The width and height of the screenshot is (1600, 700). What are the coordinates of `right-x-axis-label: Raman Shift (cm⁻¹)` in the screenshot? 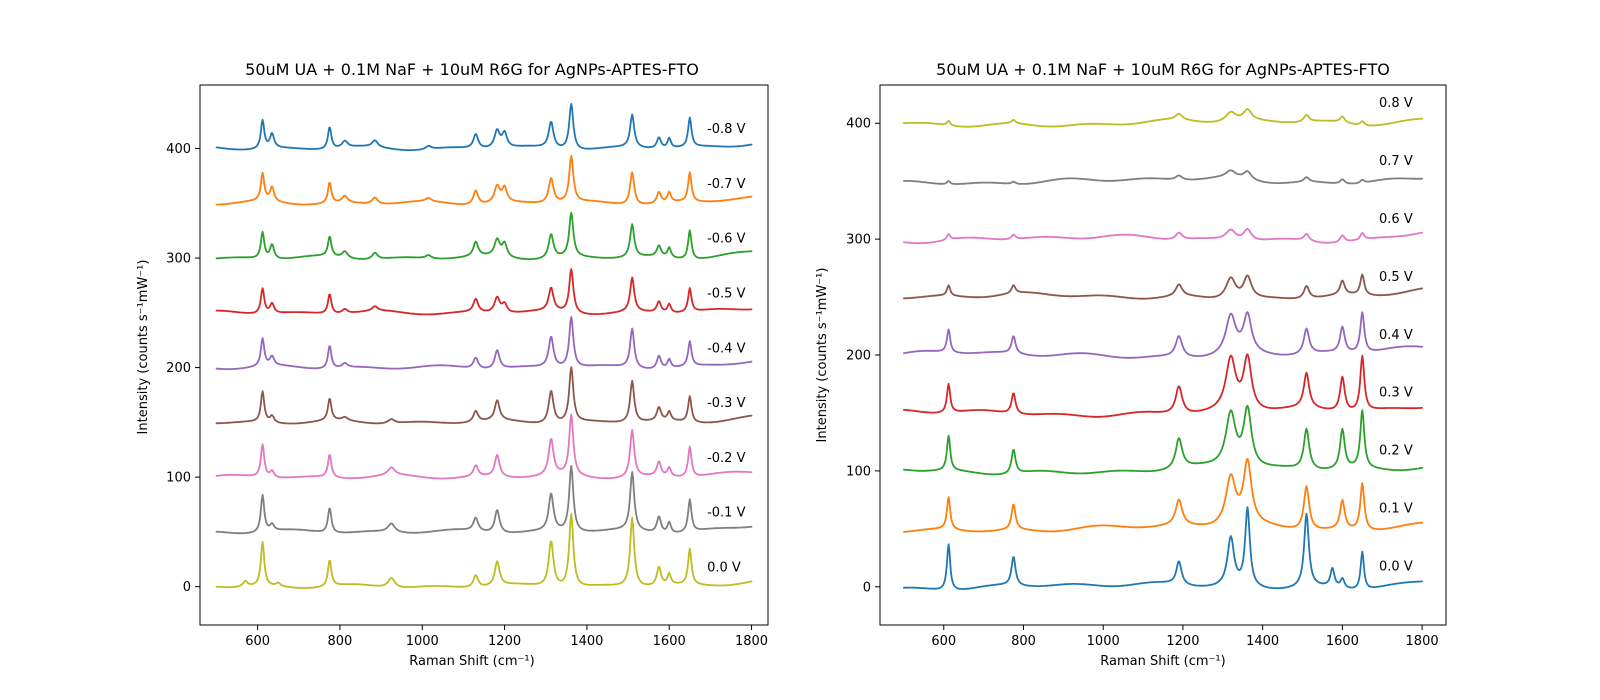 It's located at (1162, 661).